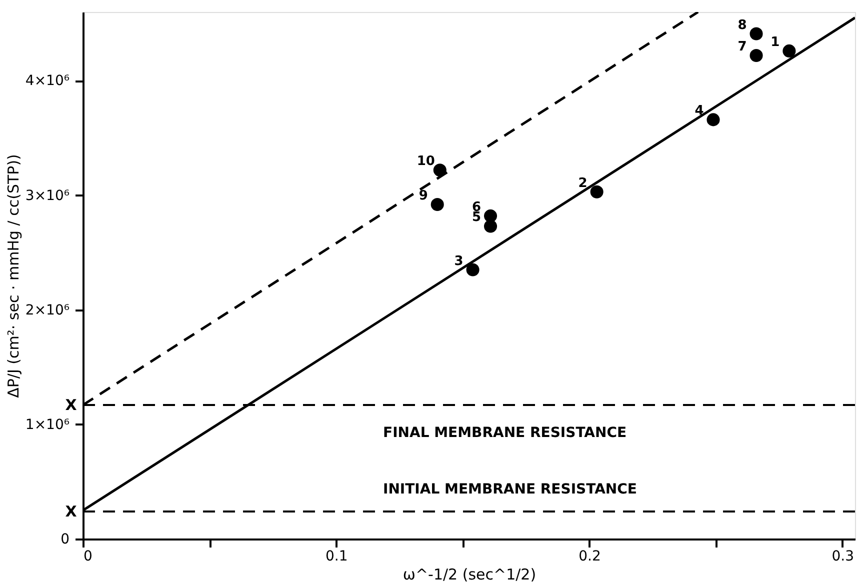 Image resolution: width=861 pixels, height=587 pixels. What do you see at coordinates (65, 540) in the screenshot?
I see `y-tick-label: 0` at bounding box center [65, 540].